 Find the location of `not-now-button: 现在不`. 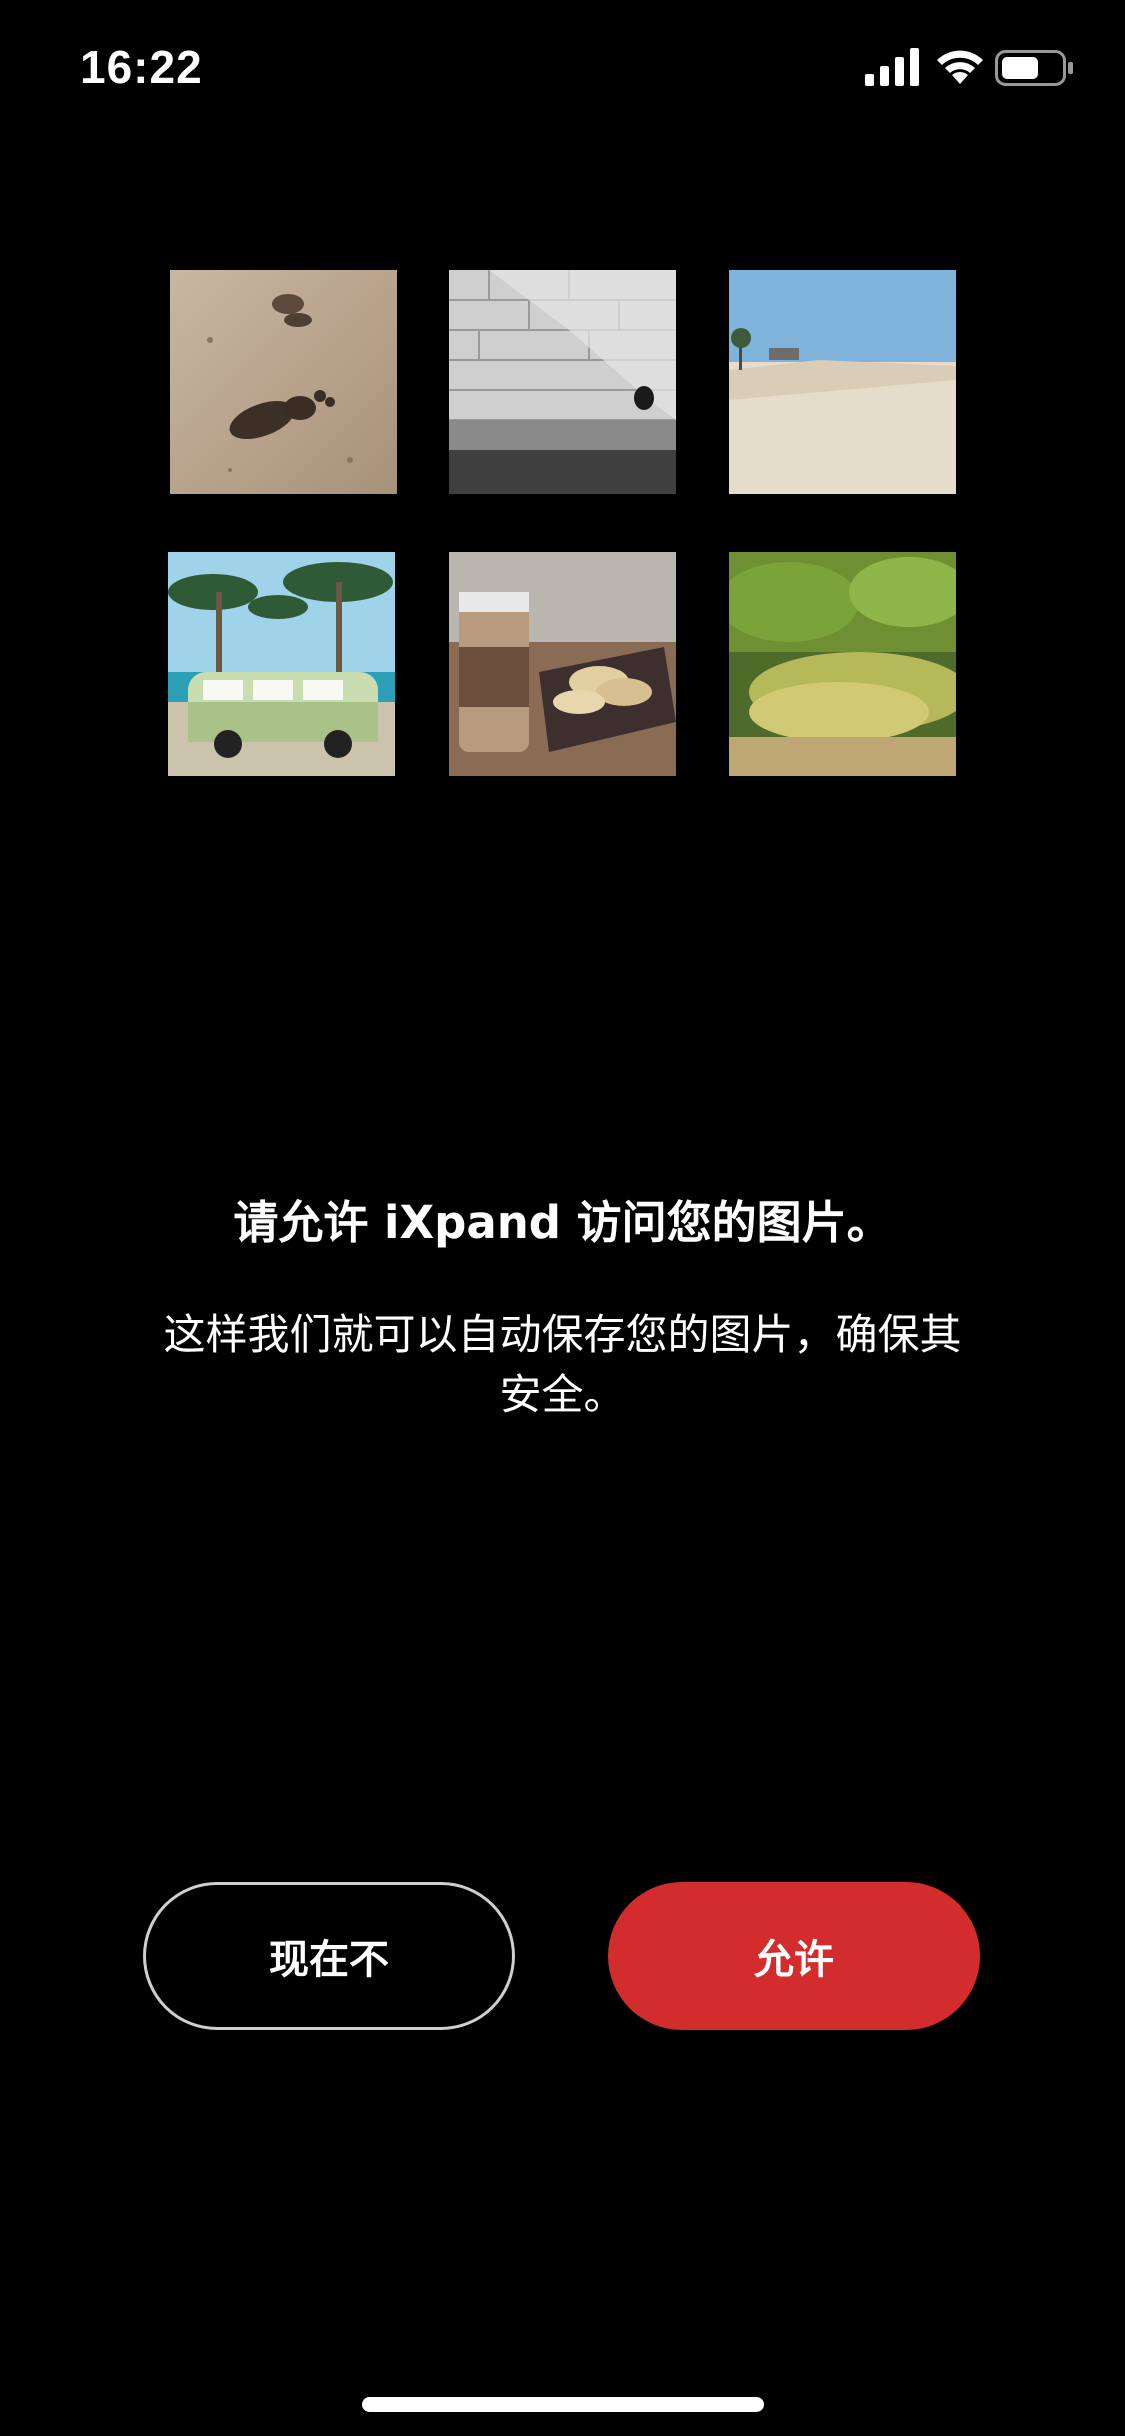

not-now-button: 现在不 is located at coordinates (329, 1956).